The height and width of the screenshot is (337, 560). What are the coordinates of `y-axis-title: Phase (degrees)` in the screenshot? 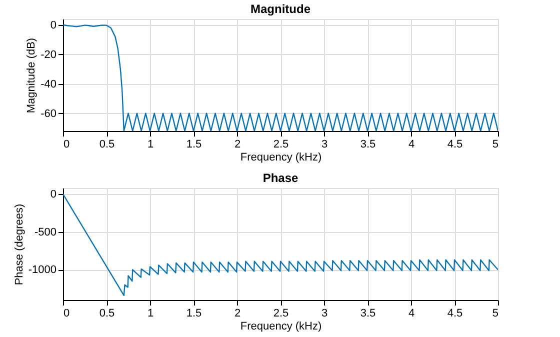 It's located at (19, 245).